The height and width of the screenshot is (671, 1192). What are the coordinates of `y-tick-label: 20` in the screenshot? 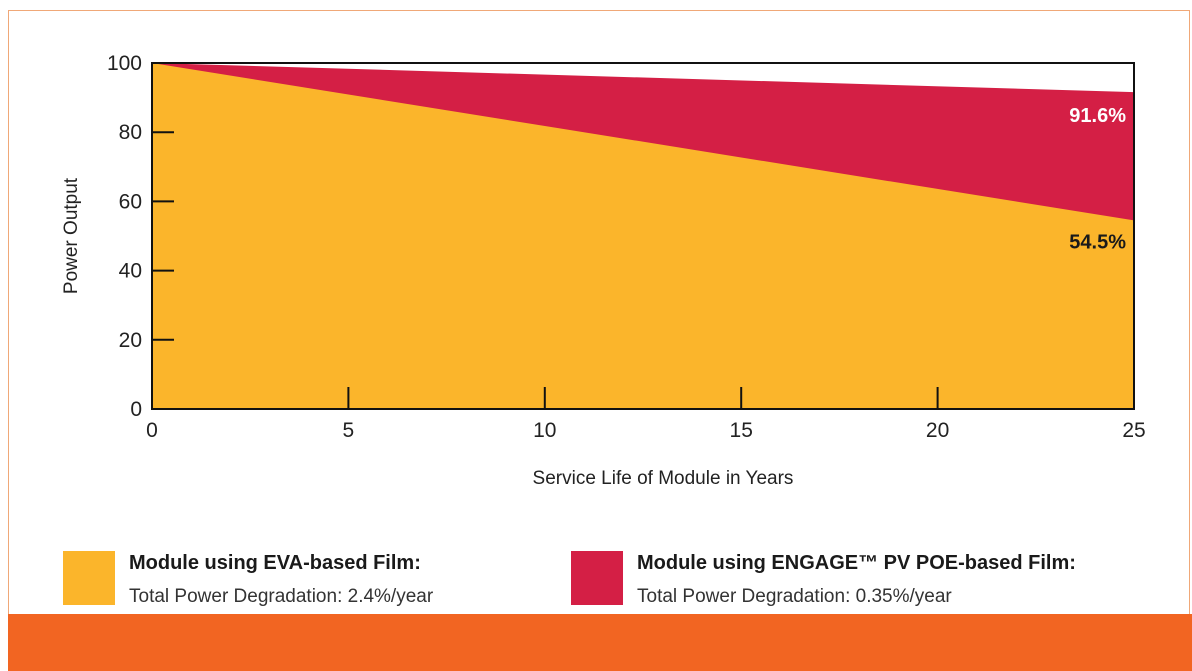 It's located at (130, 340).